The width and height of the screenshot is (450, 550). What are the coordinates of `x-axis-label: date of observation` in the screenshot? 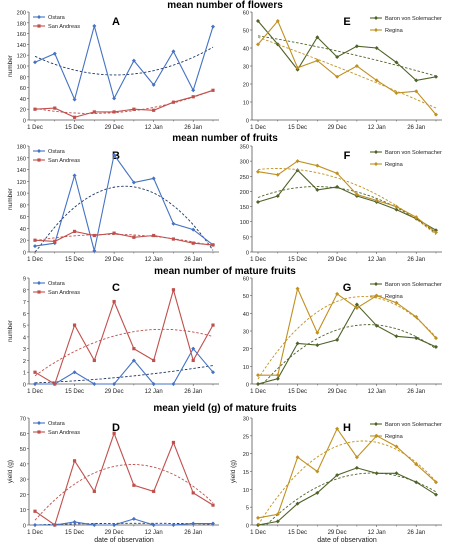 It's located at (124, 540).